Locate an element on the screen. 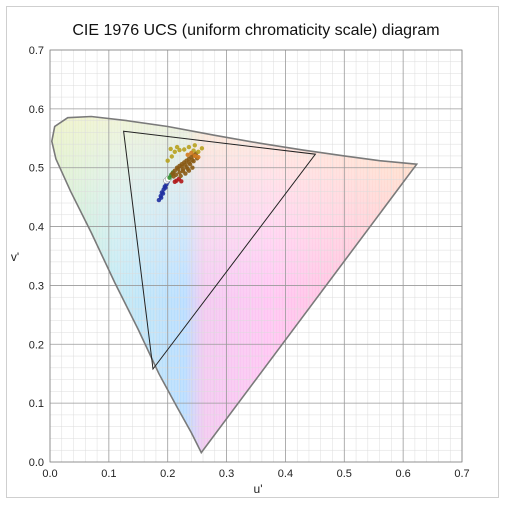 This screenshot has height=512, width=512. y-tick-label: 0.6 is located at coordinates (36, 110).